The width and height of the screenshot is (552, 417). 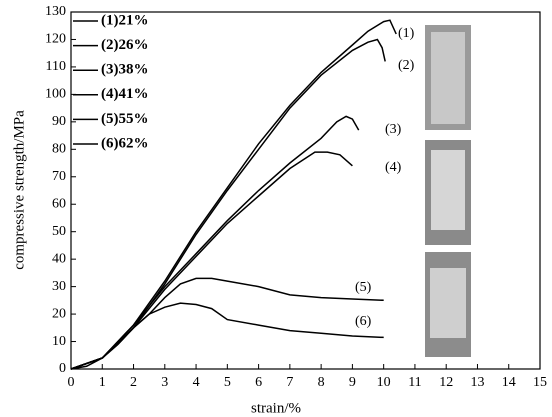 What do you see at coordinates (56, 66) in the screenshot?
I see `y-tick-label: 110` at bounding box center [56, 66].